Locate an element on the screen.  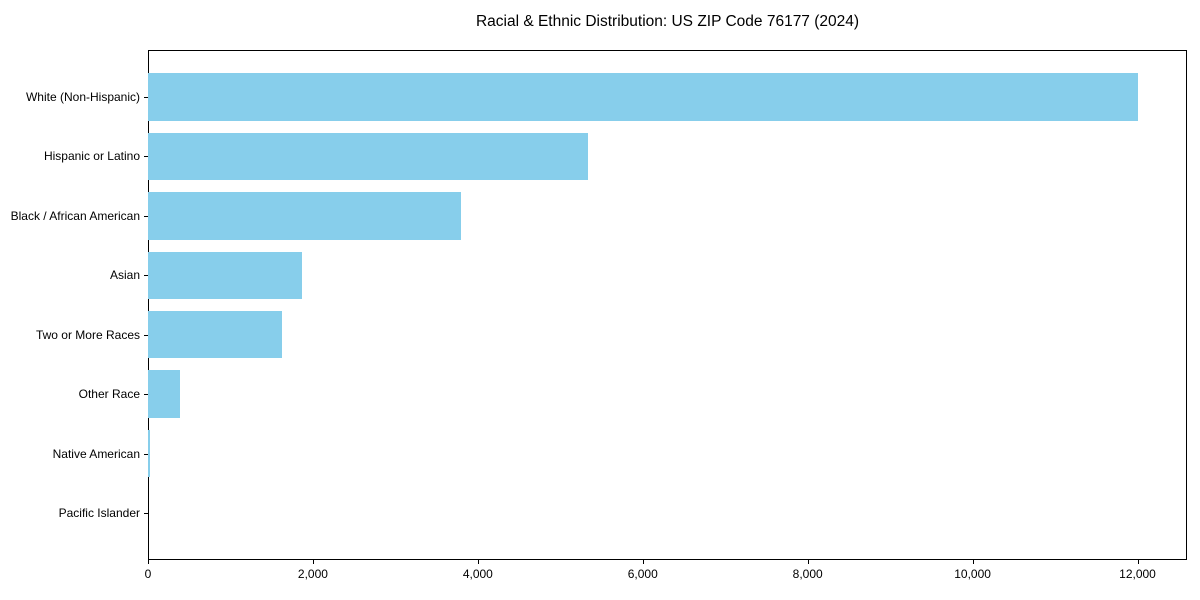
y-tick-label: Hispanic or Latino is located at coordinates (91, 156).